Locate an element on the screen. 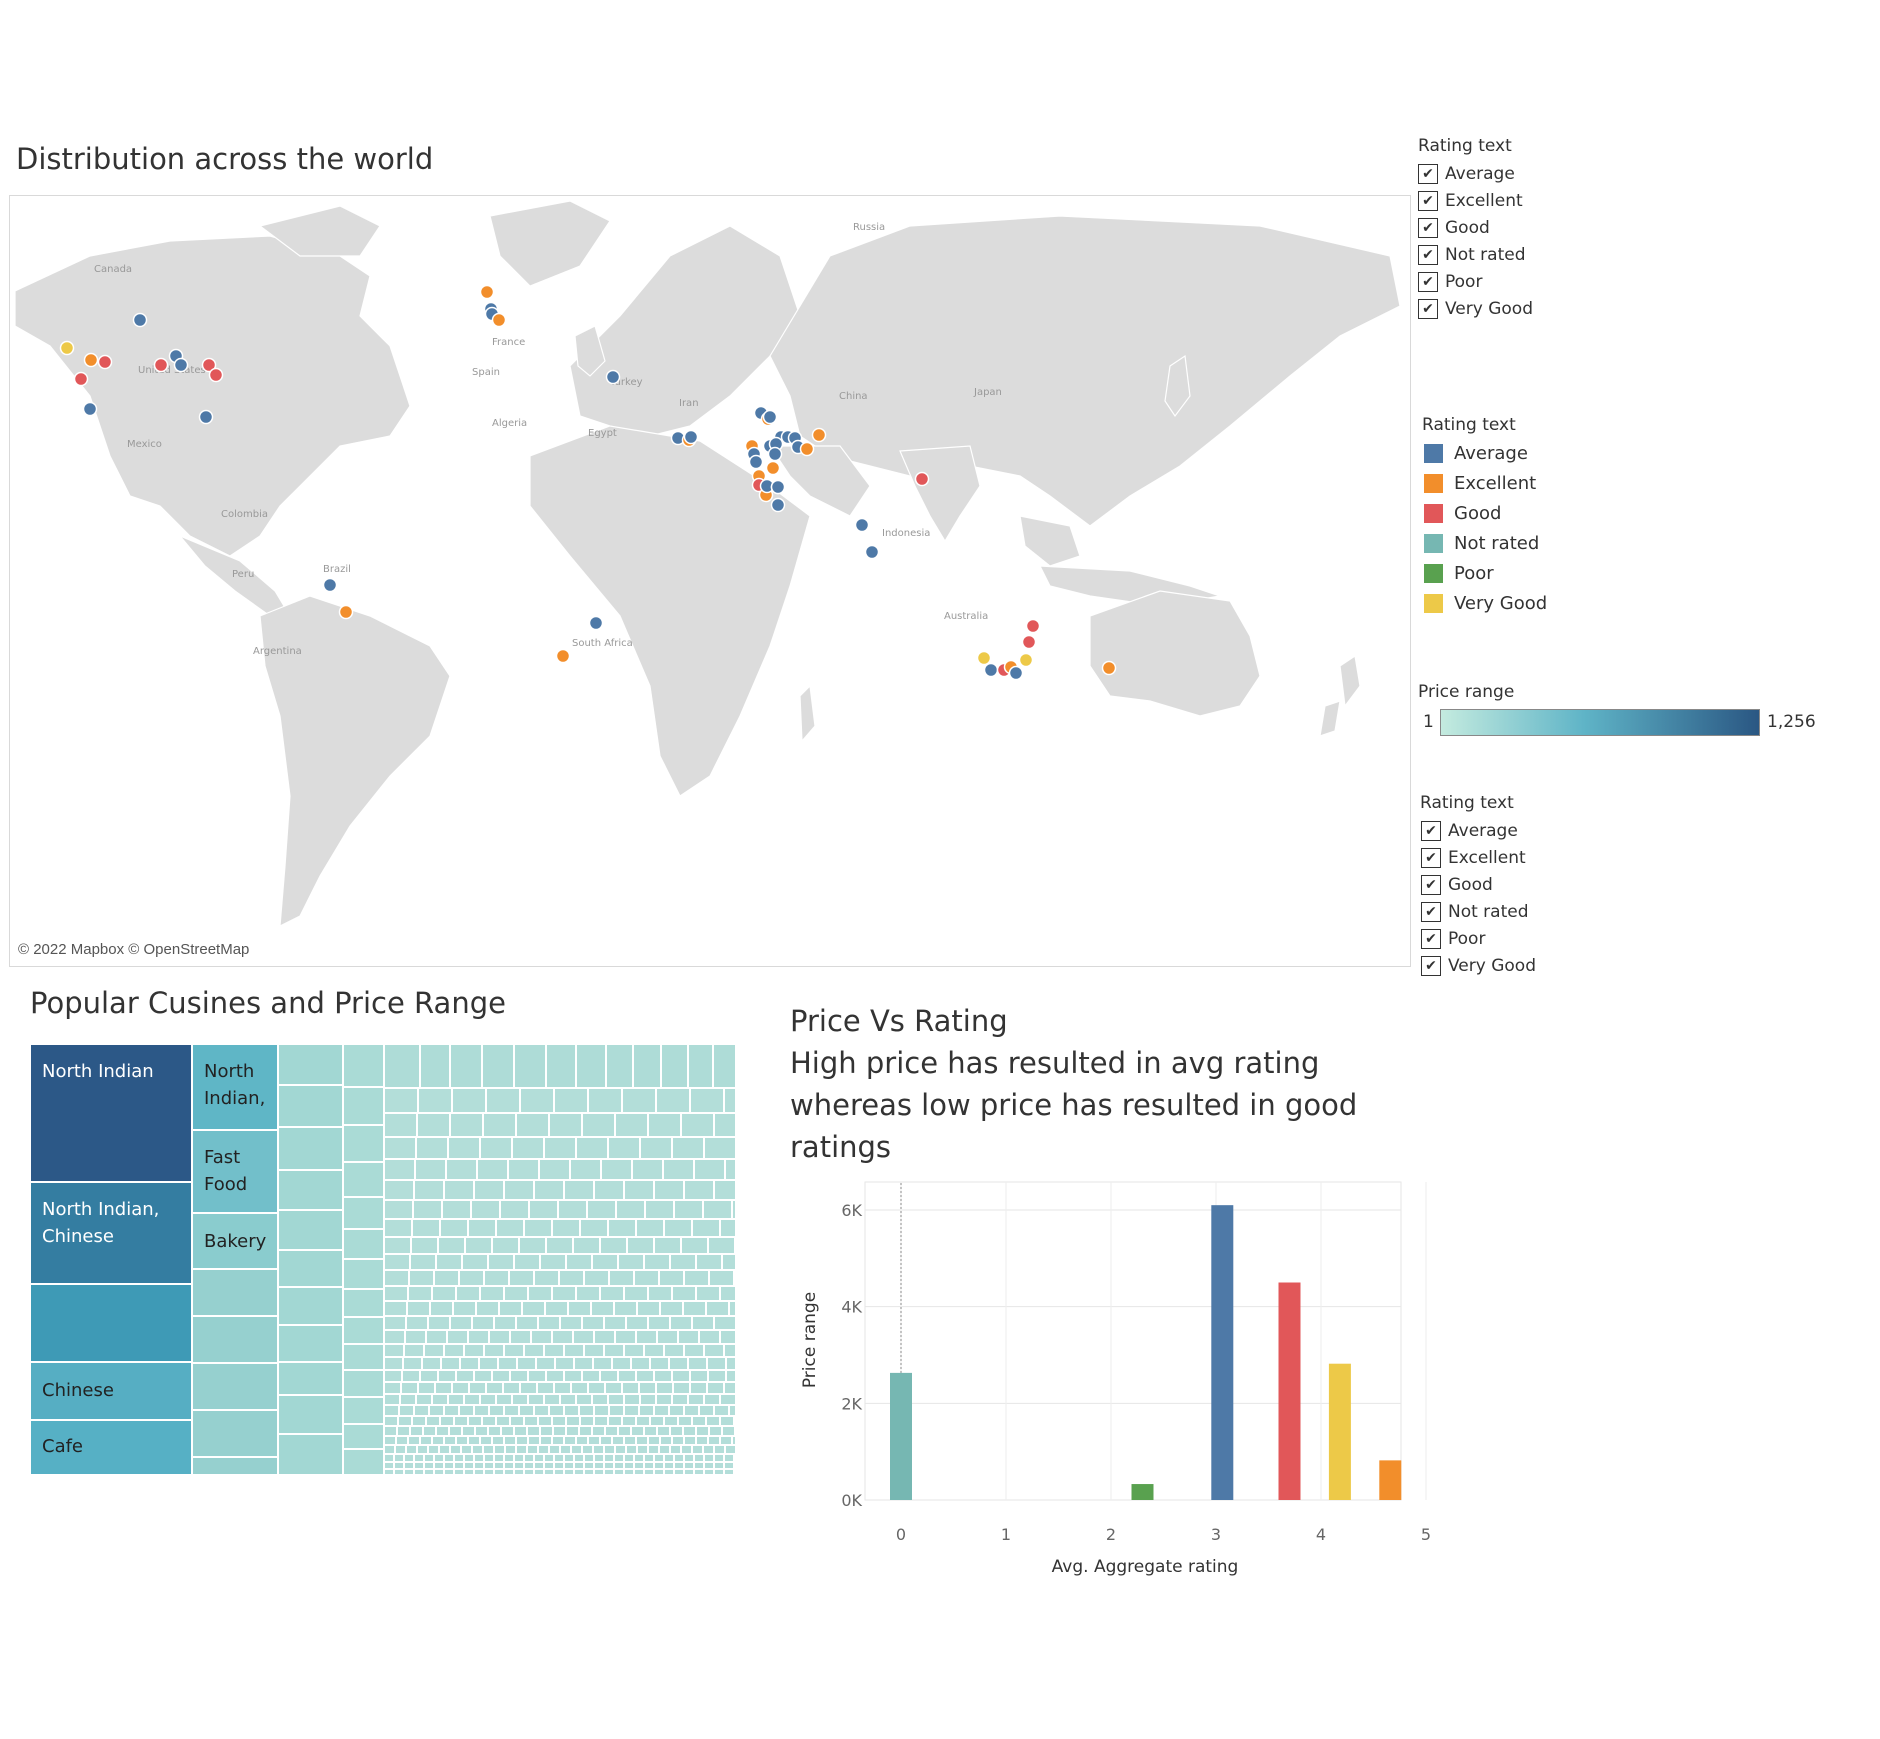 This screenshot has width=1880, height=1739. treemap-tile: Fast Food is located at coordinates (235, 1171).